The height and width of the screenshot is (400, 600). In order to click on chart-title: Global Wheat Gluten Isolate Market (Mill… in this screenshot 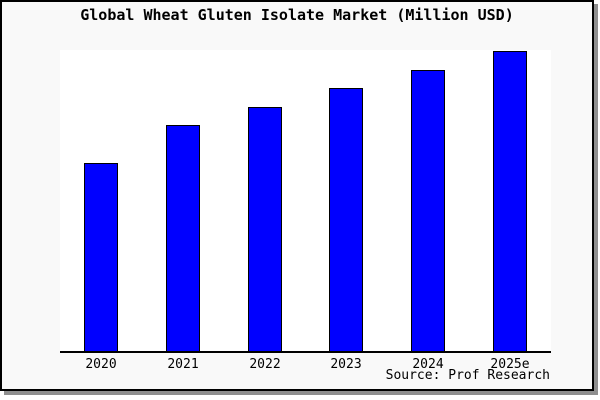, I will do `click(297, 15)`.